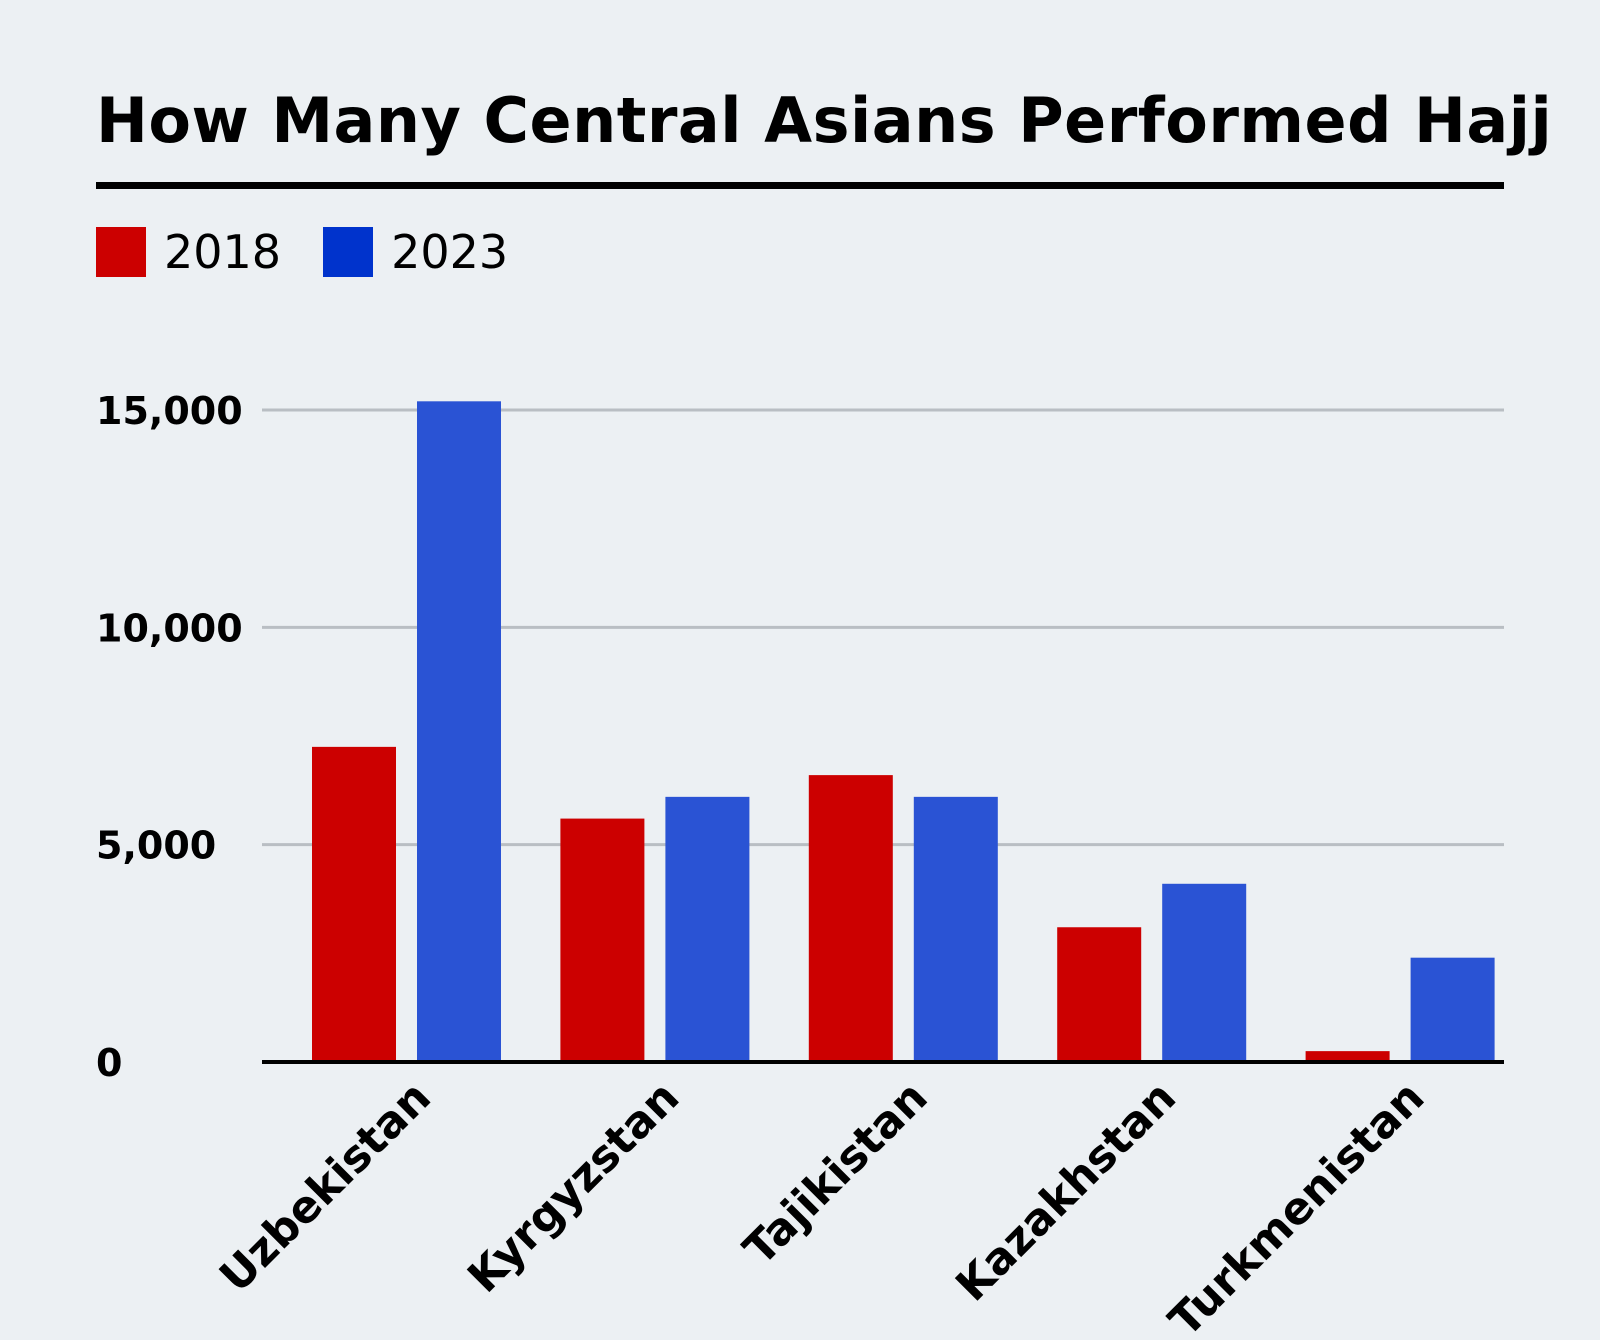 This screenshot has width=1600, height=1340. Describe the element at coordinates (835, 1173) in the screenshot. I see `x-tick-label: Tajikistan` at that location.